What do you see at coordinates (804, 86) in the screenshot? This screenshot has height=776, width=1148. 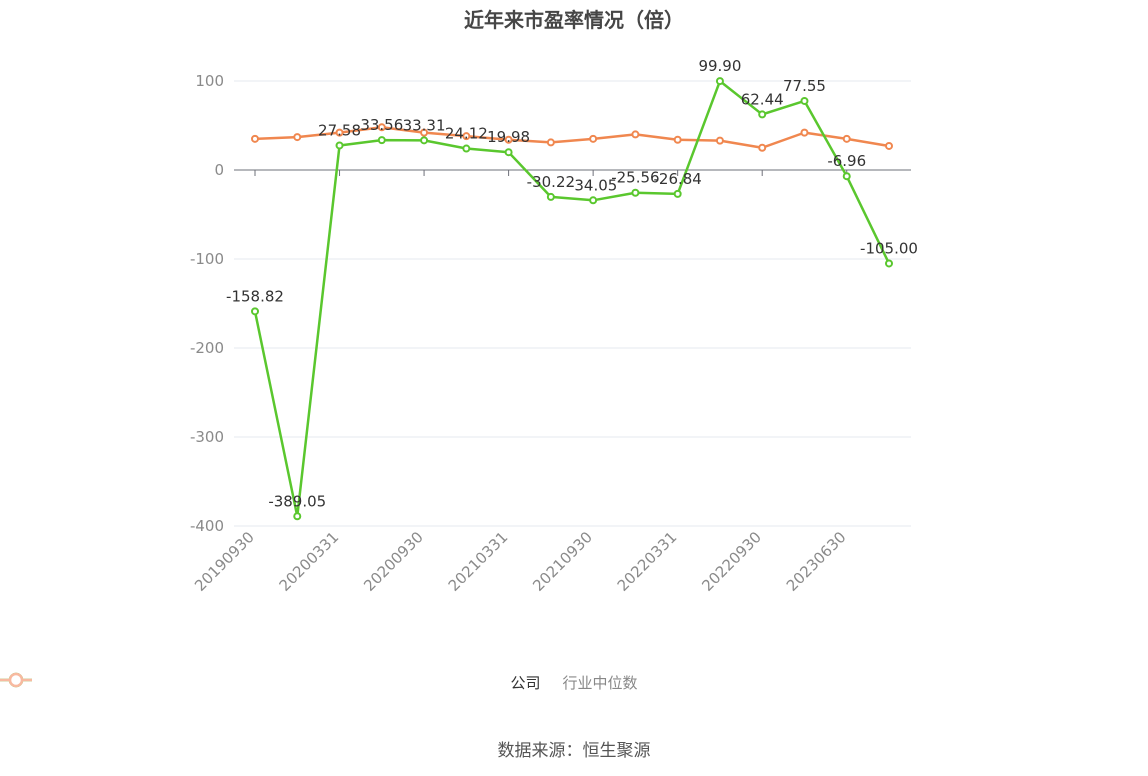 I see `data-label: 77.55` at bounding box center [804, 86].